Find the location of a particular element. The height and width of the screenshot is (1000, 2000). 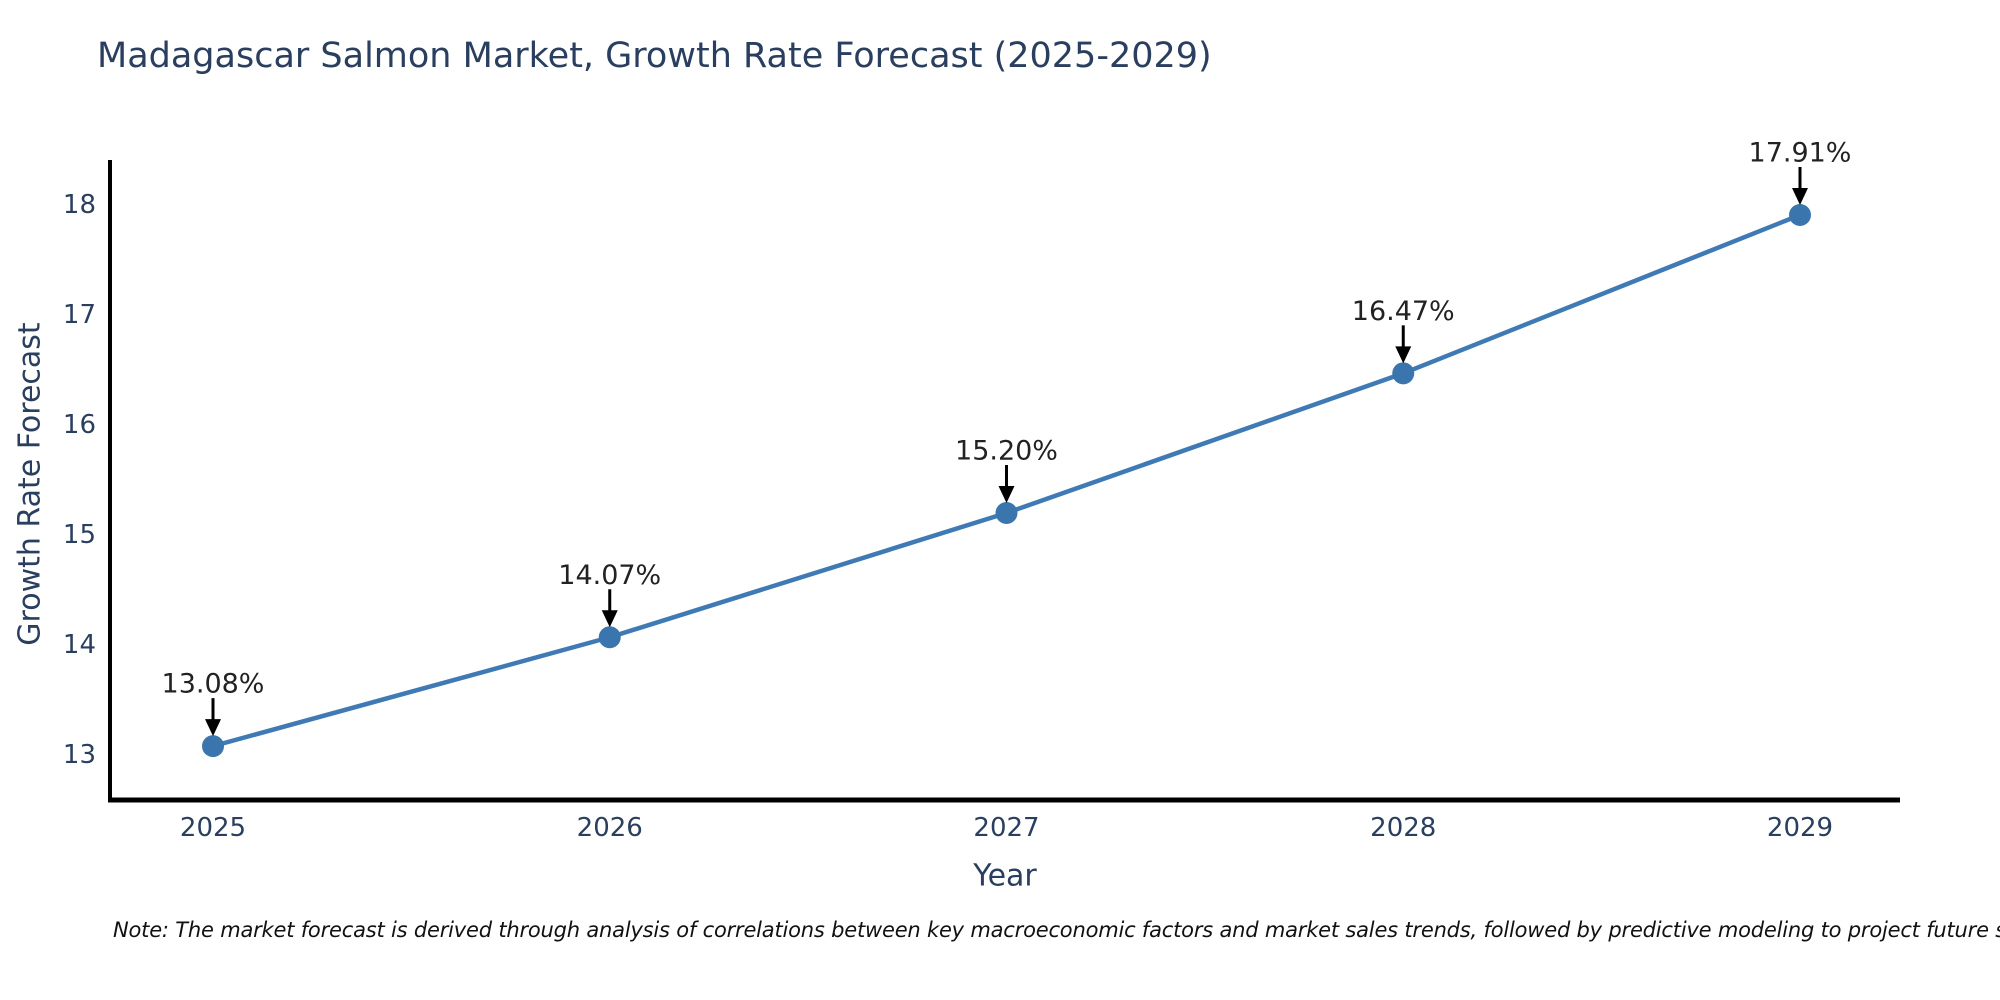

svg-text: 2028 is located at coordinates (1403, 828).